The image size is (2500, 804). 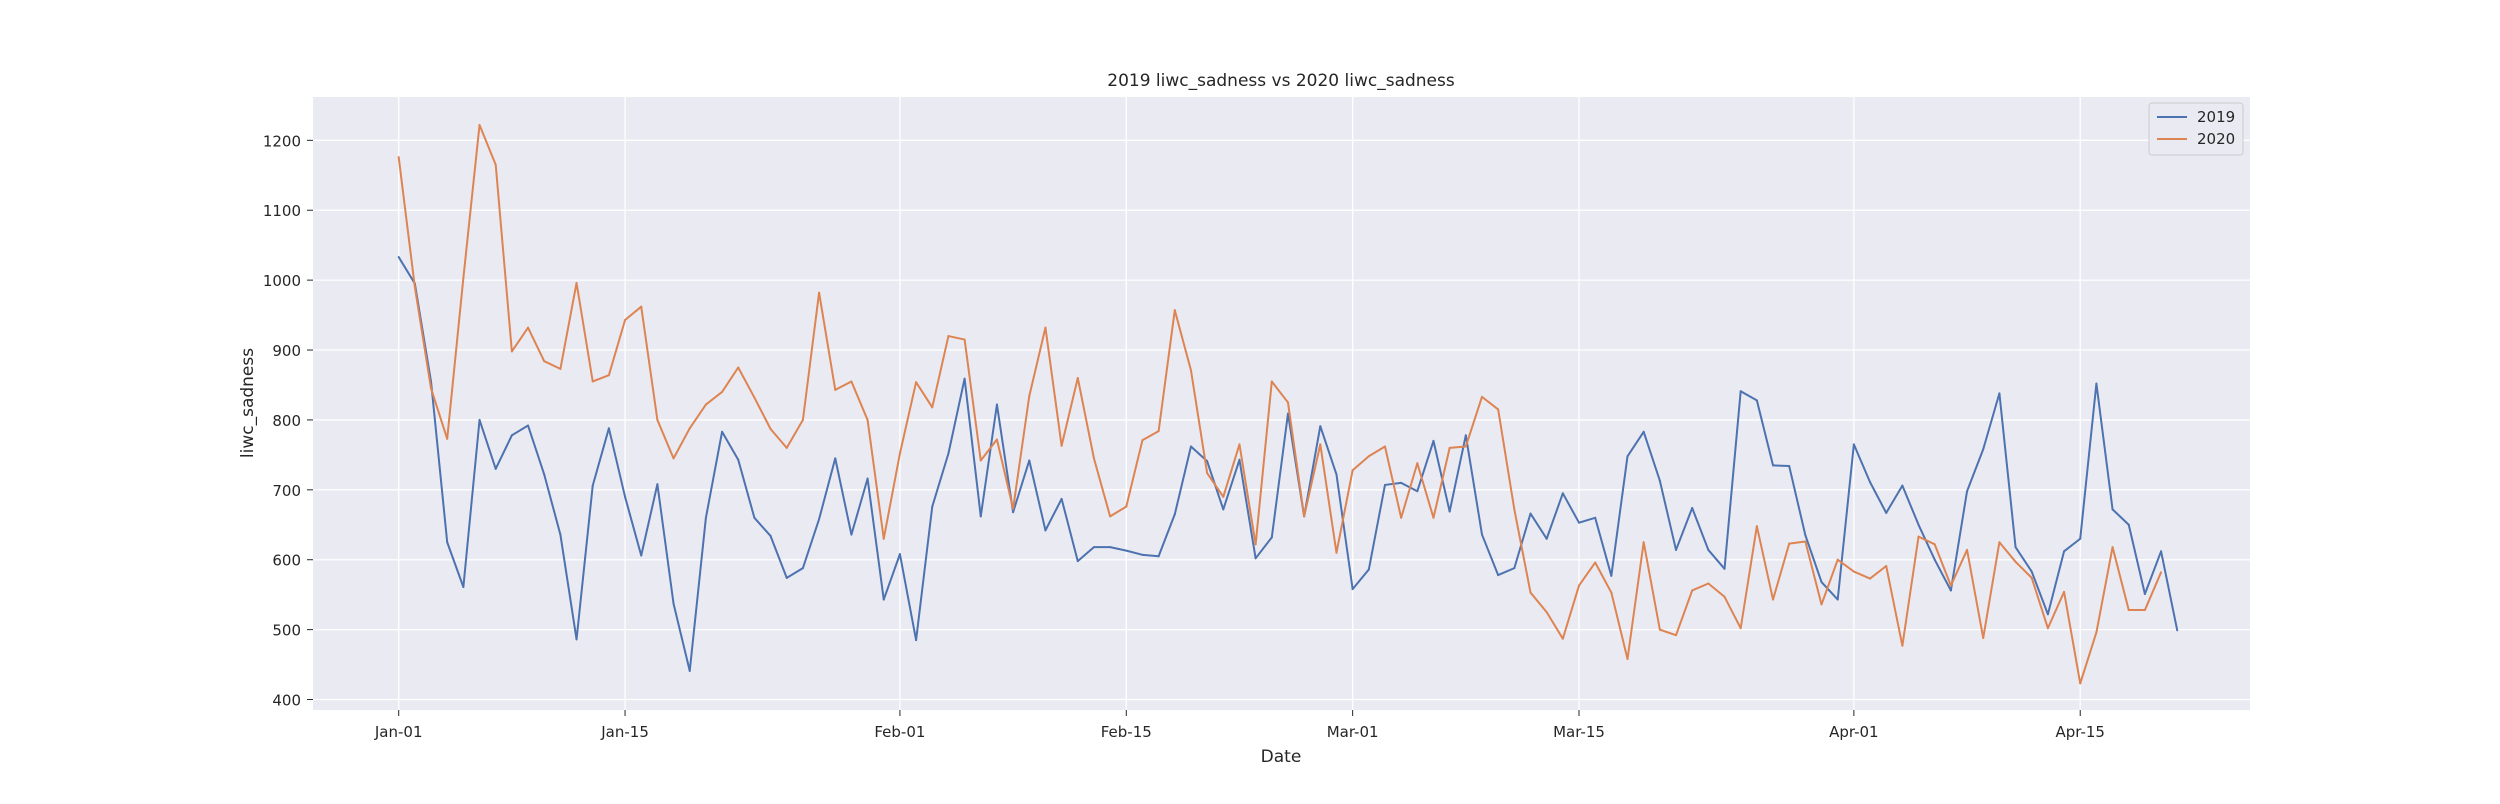 What do you see at coordinates (286, 701) in the screenshot?
I see `y-tick-label: 400` at bounding box center [286, 701].